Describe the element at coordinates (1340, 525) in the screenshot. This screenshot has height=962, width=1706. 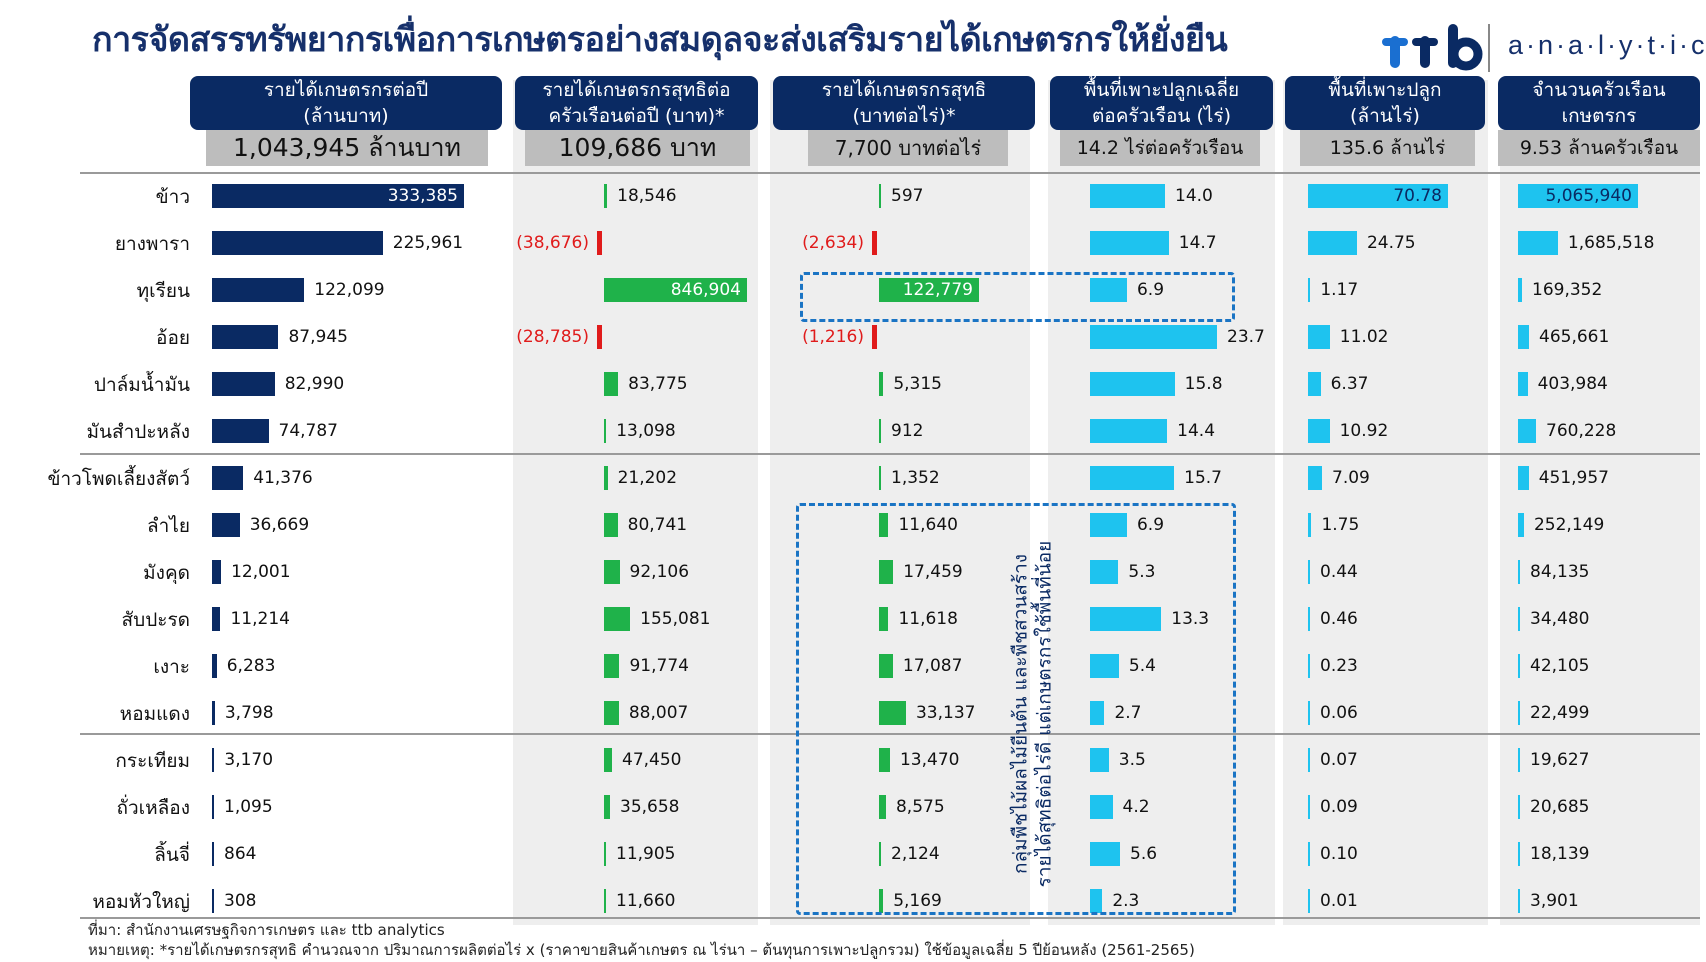
I see `data-label: 1.75` at that location.